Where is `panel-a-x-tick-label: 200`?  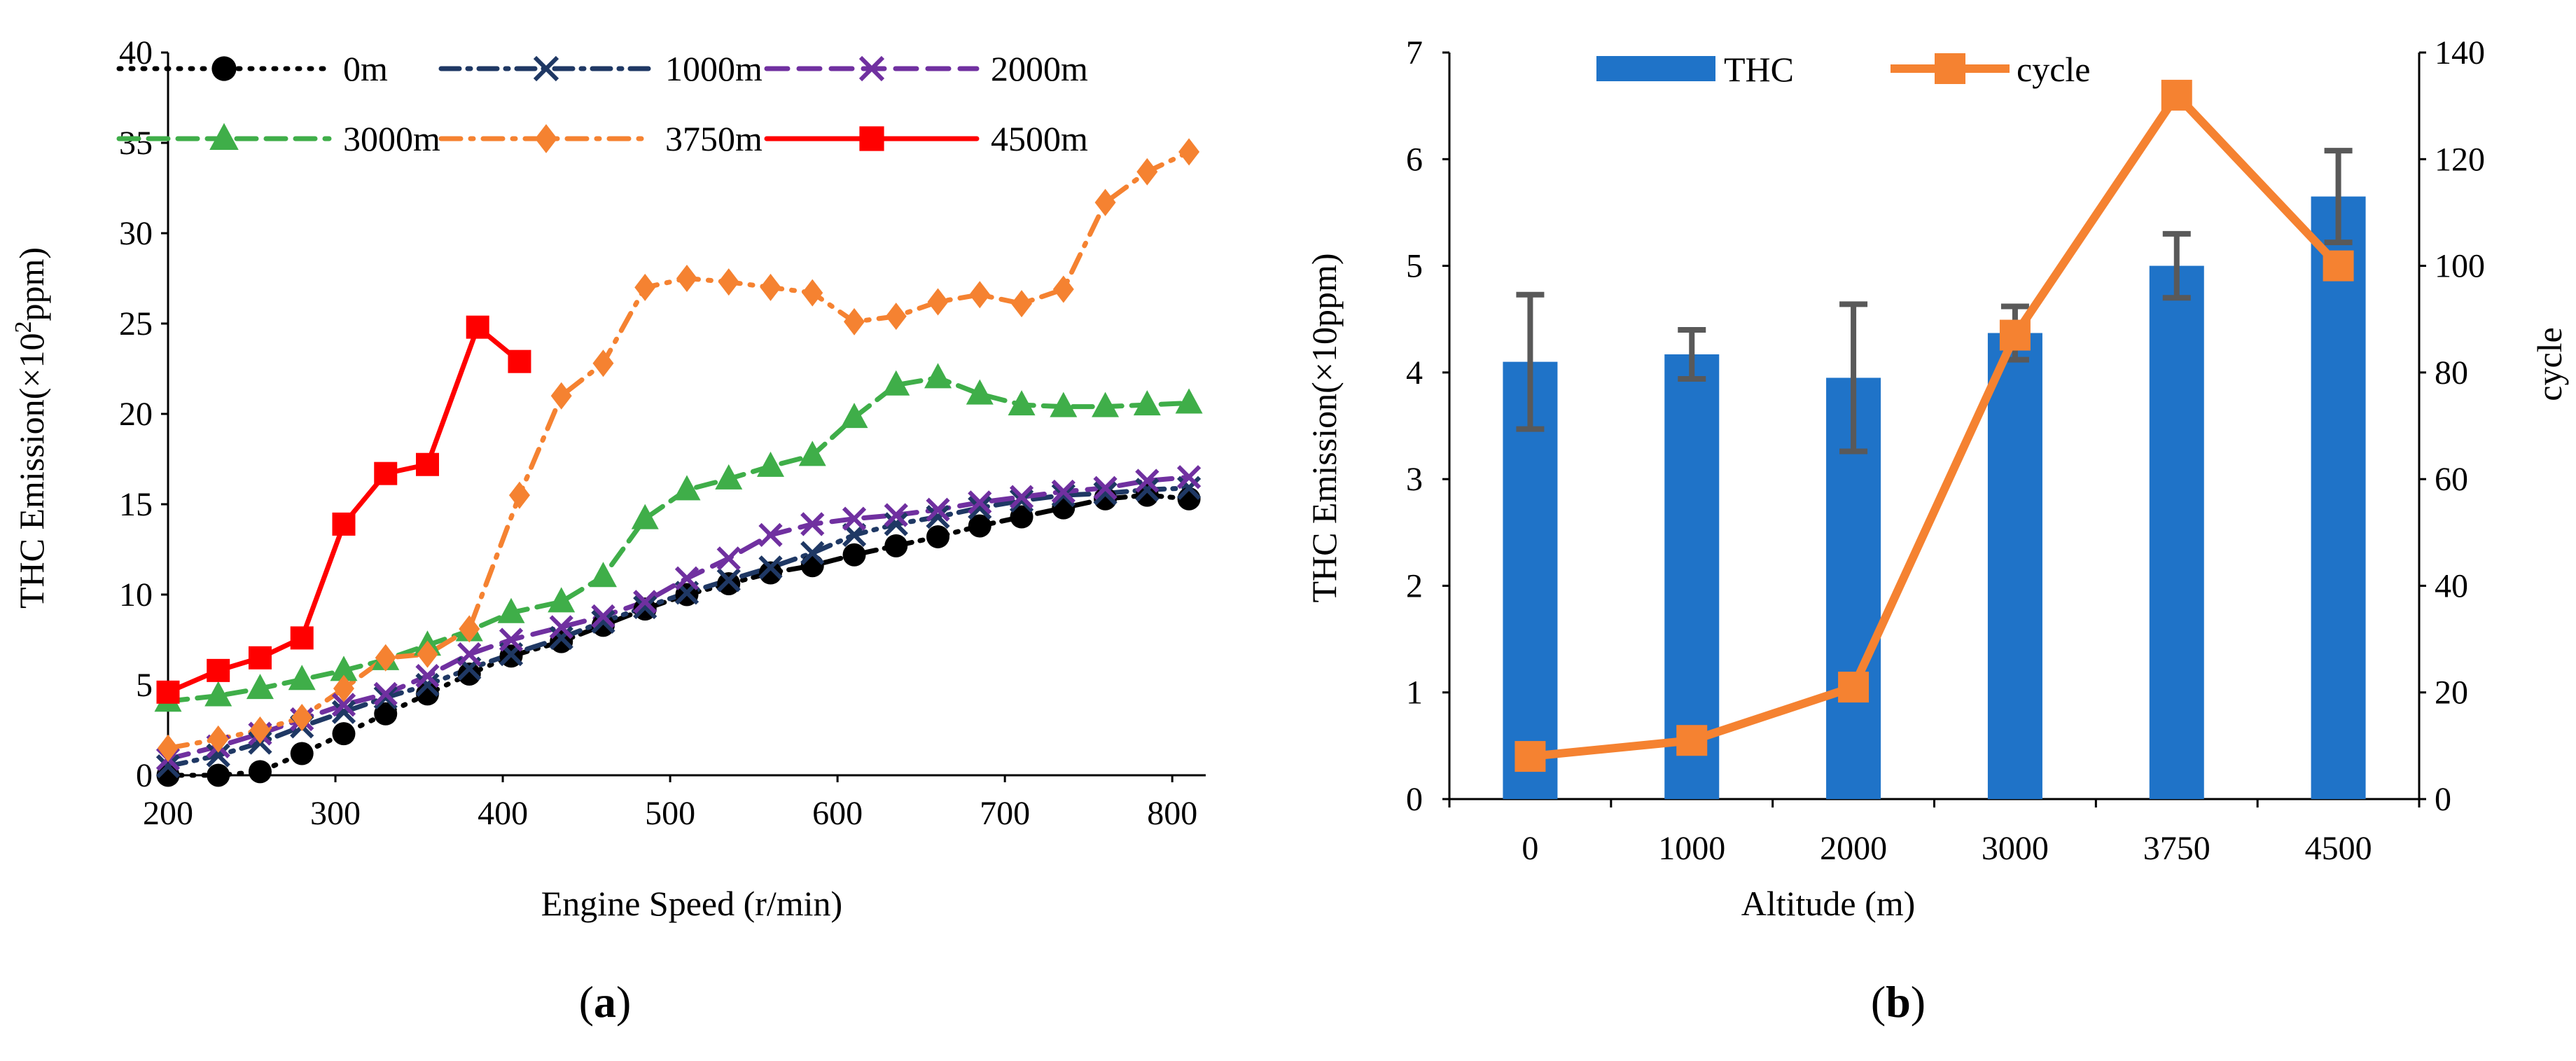
panel-a-x-tick-label: 200 is located at coordinates (168, 813).